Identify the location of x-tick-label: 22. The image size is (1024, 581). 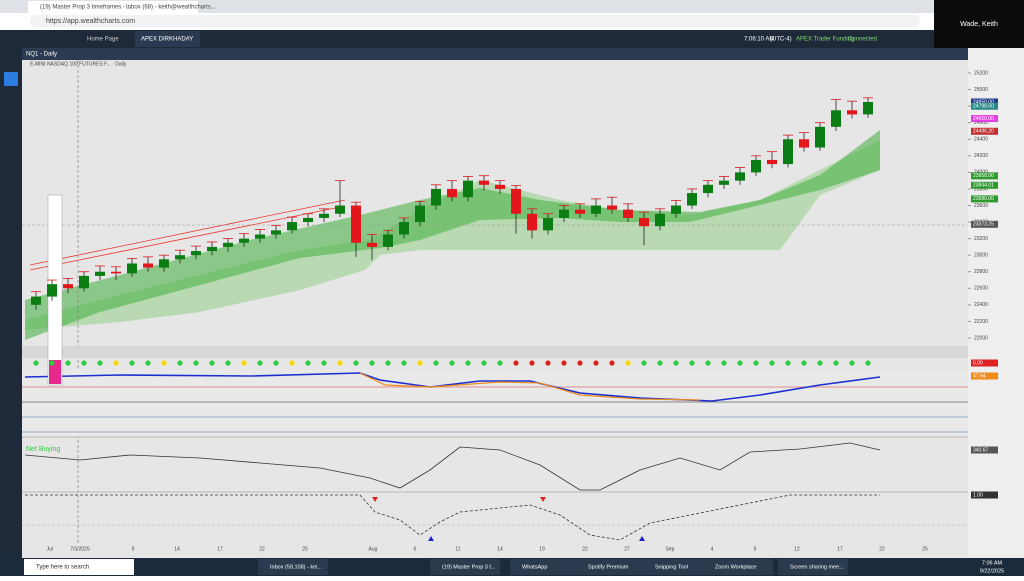
(882, 549).